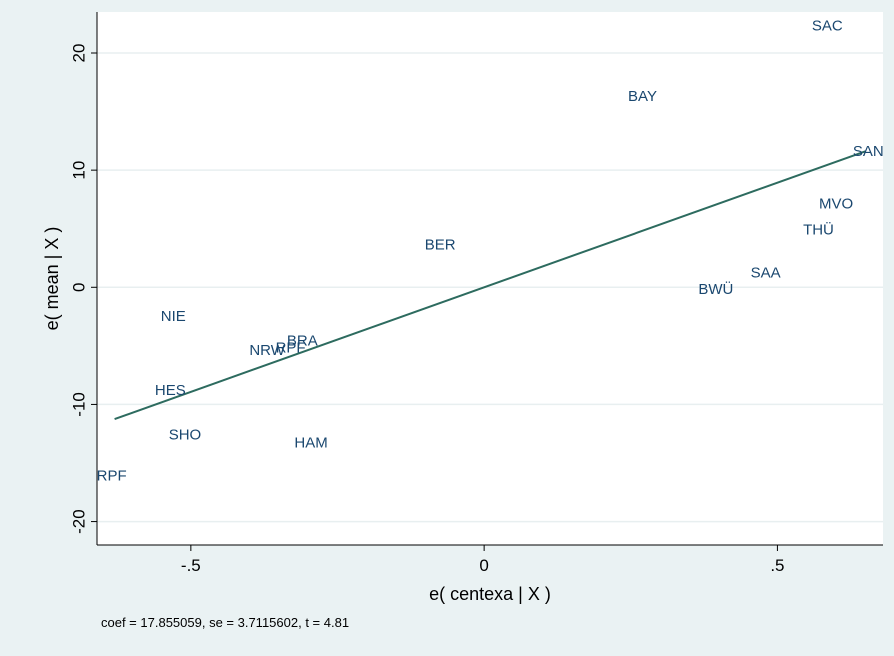 The width and height of the screenshot is (894, 656). What do you see at coordinates (766, 273) in the screenshot?
I see `point-label: SAA` at bounding box center [766, 273].